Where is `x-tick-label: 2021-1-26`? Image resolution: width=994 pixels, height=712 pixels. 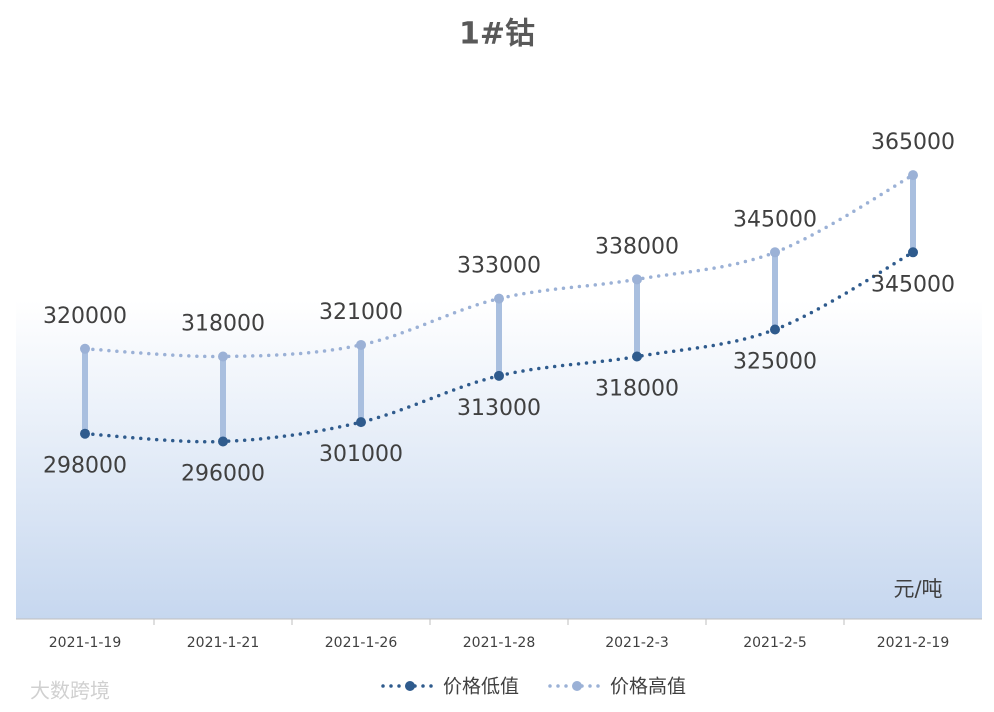 x-tick-label: 2021-1-26 is located at coordinates (361, 643).